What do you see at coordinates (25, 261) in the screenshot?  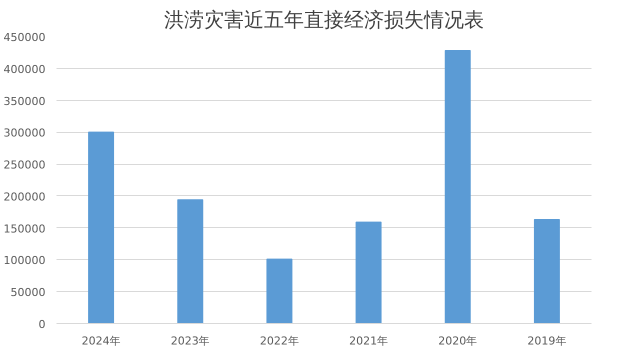 I see `y-tick-label: 100000` at bounding box center [25, 261].